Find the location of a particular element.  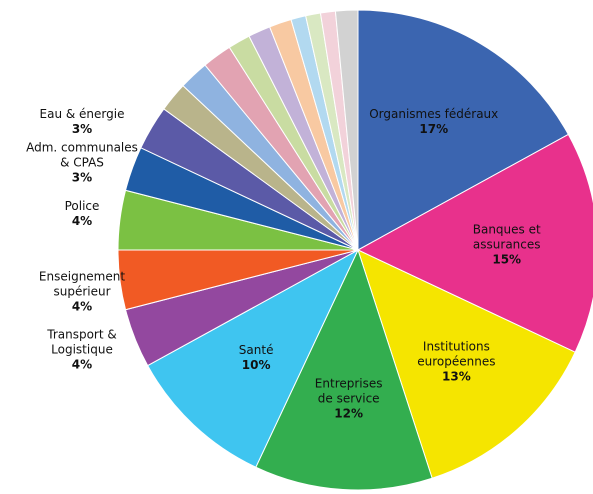

slice-label: Enseignement supérieur 4% is located at coordinates (82, 292).